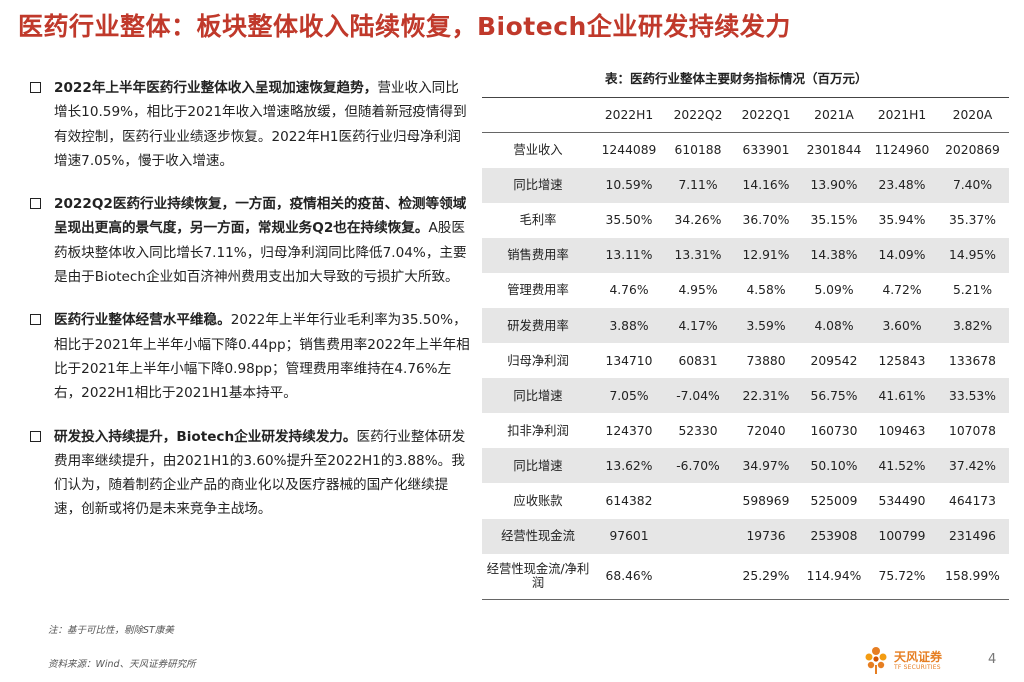 The height and width of the screenshot is (682, 1024). I want to click on table-cell: 160730, so click(834, 430).